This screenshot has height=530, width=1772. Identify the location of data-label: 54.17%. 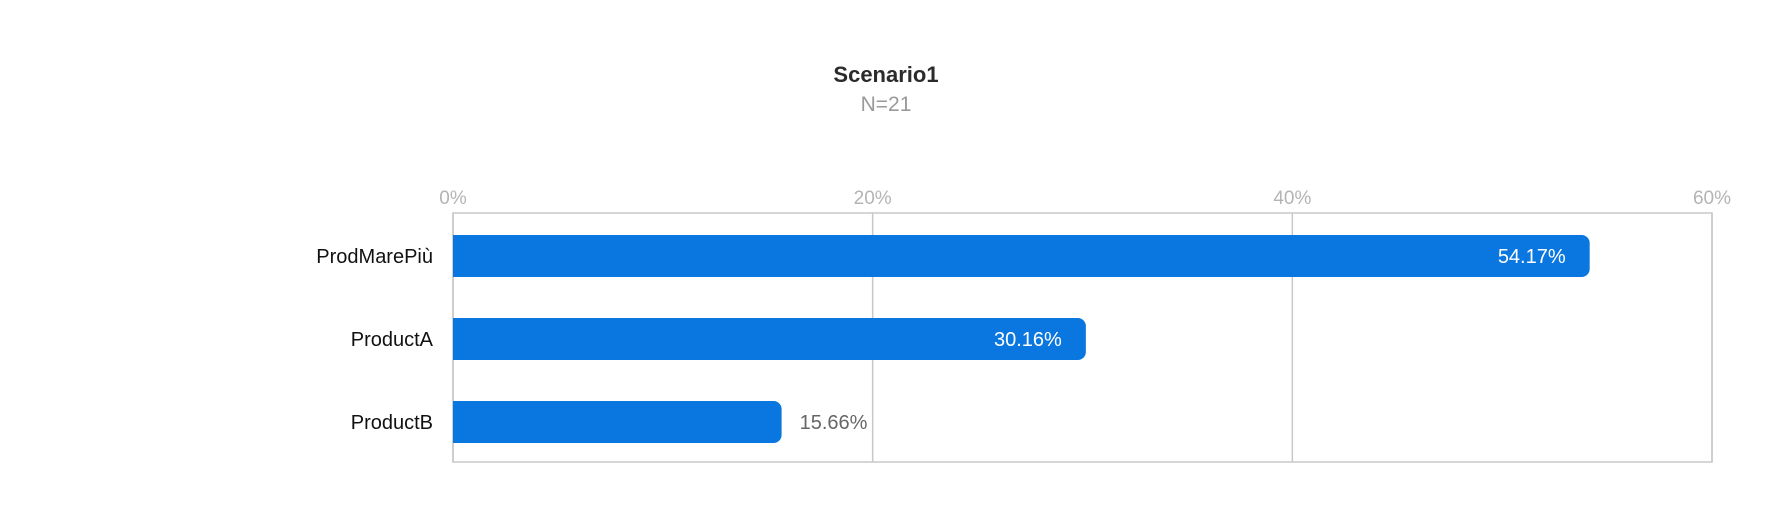
(1532, 257).